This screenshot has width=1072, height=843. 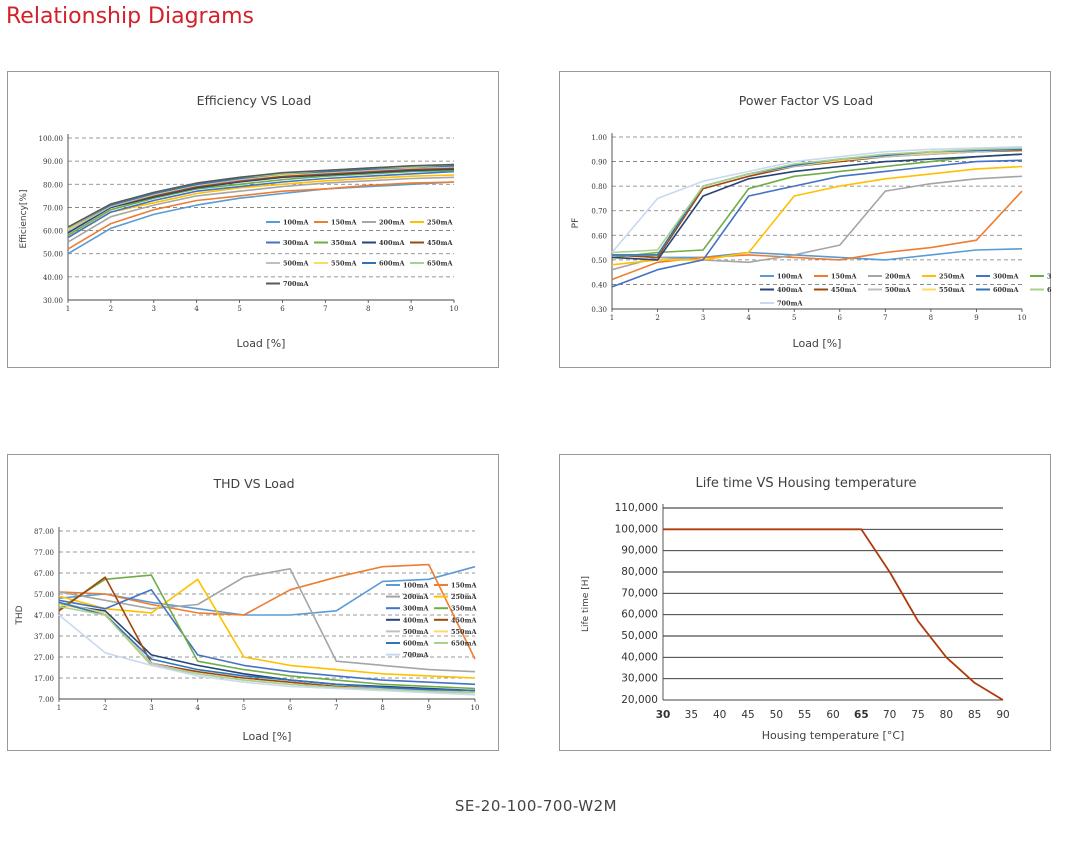 I want to click on series-line-550mA, so click(x=817, y=202).